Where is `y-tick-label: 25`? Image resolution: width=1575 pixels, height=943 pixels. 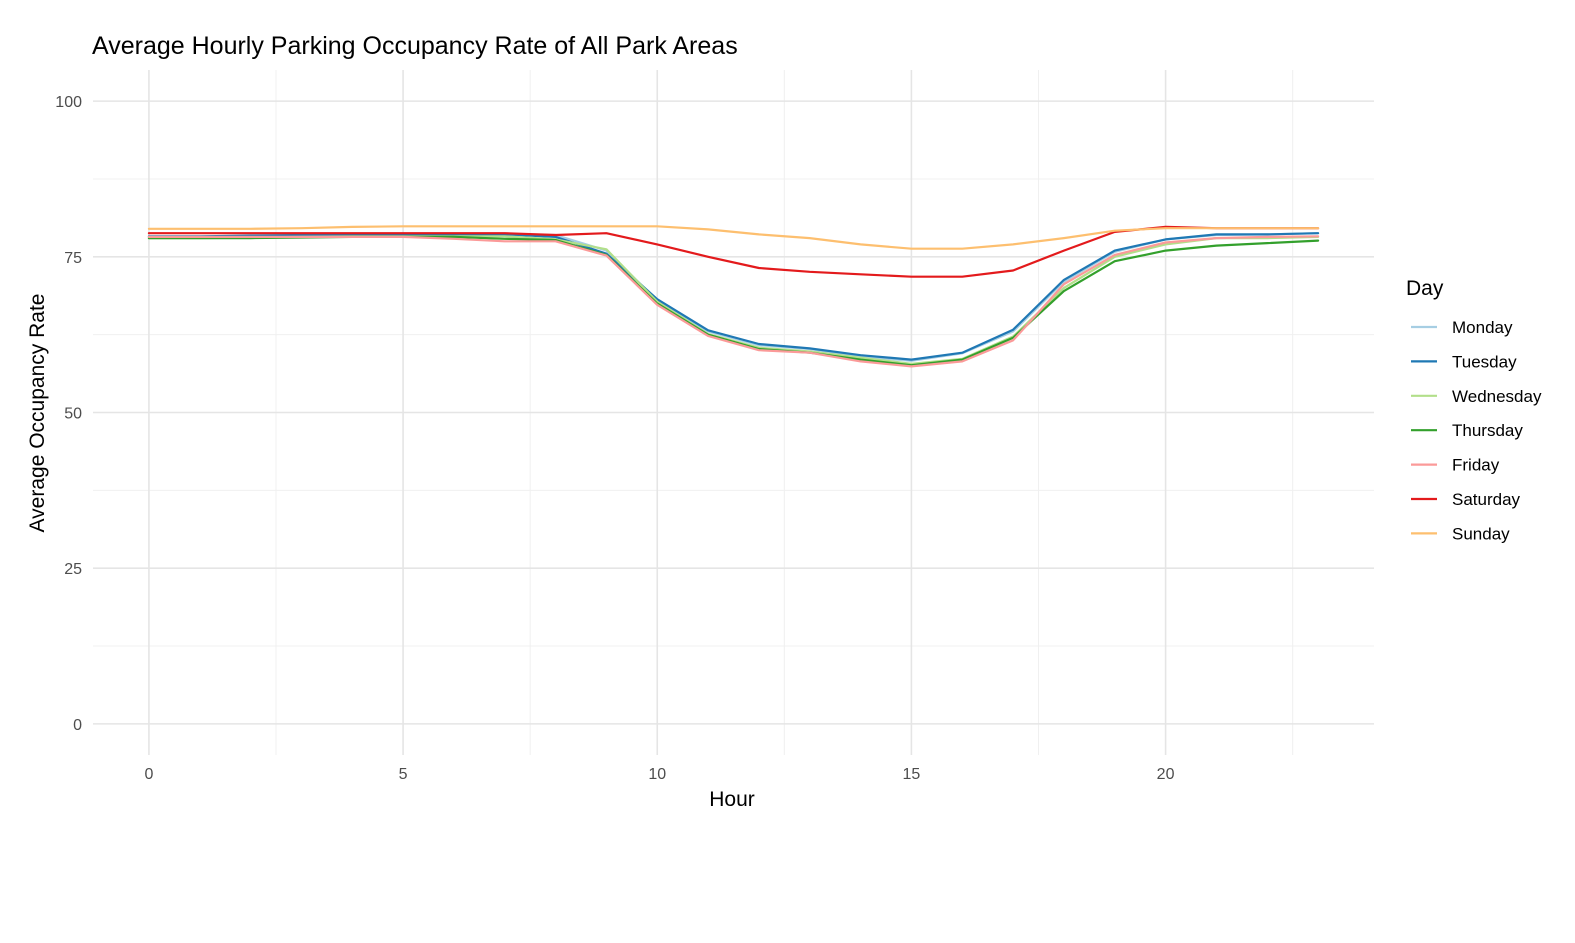
y-tick-label: 25 is located at coordinates (73, 569).